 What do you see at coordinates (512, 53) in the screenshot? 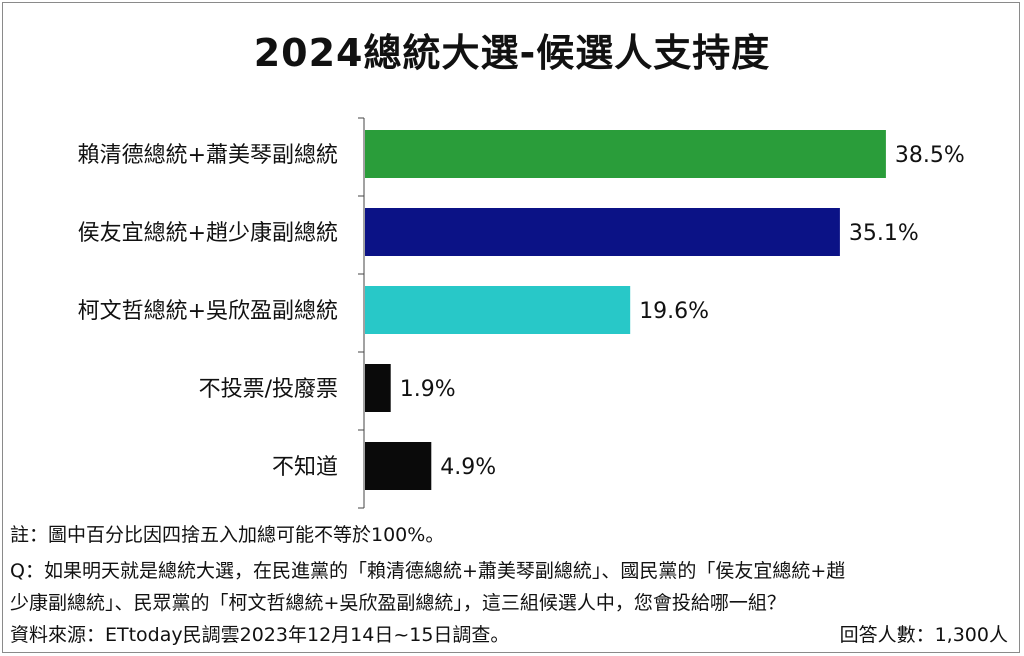
I see `chart-title: 2024總統大選-候選人支持度` at bounding box center [512, 53].